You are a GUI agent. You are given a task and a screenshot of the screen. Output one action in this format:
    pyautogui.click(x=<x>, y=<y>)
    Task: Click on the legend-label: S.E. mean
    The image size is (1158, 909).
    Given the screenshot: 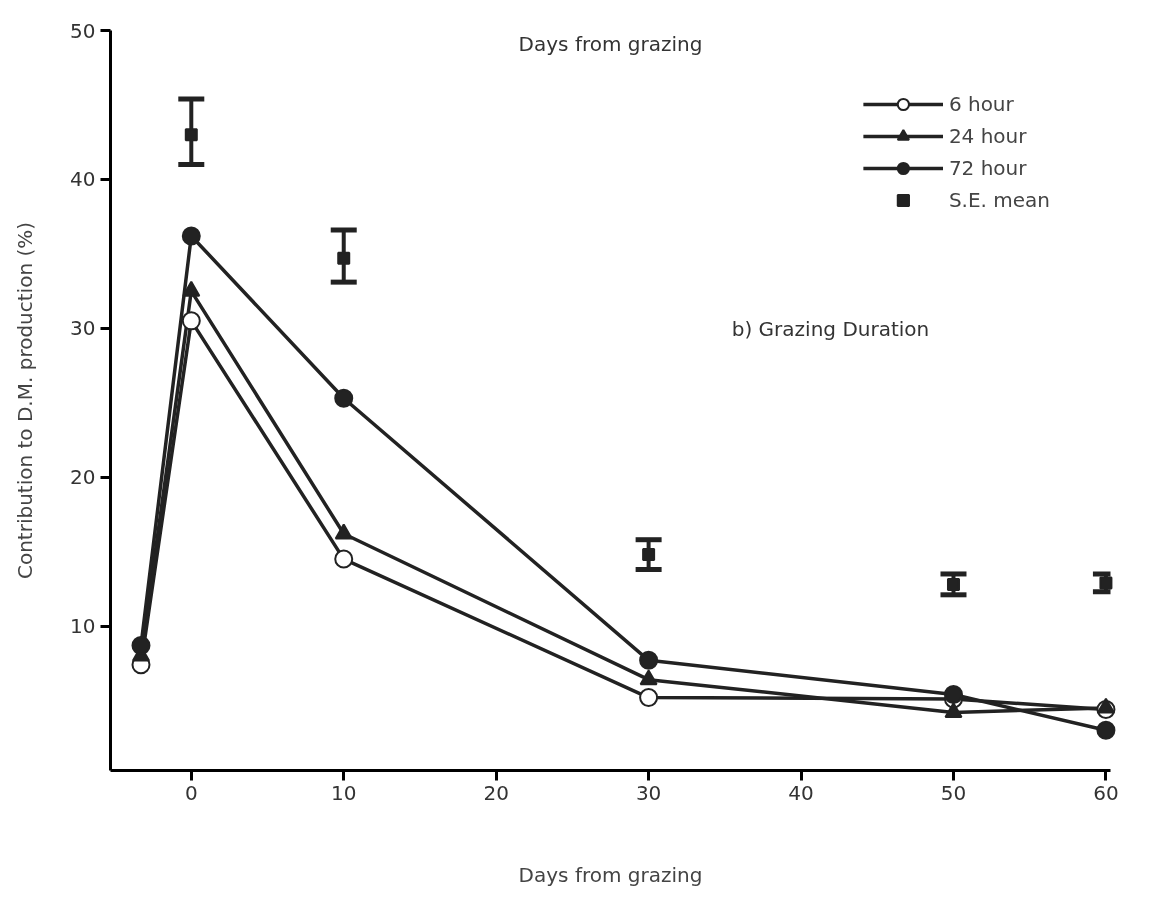 What is the action you would take?
    pyautogui.click(x=999, y=200)
    